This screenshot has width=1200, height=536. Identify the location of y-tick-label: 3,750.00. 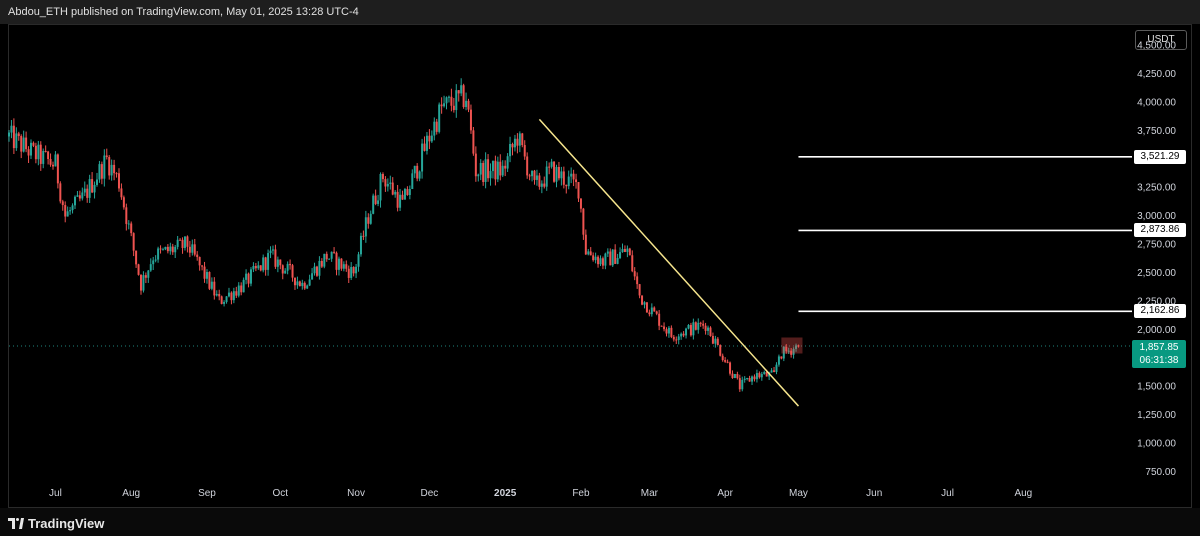
(1156, 131).